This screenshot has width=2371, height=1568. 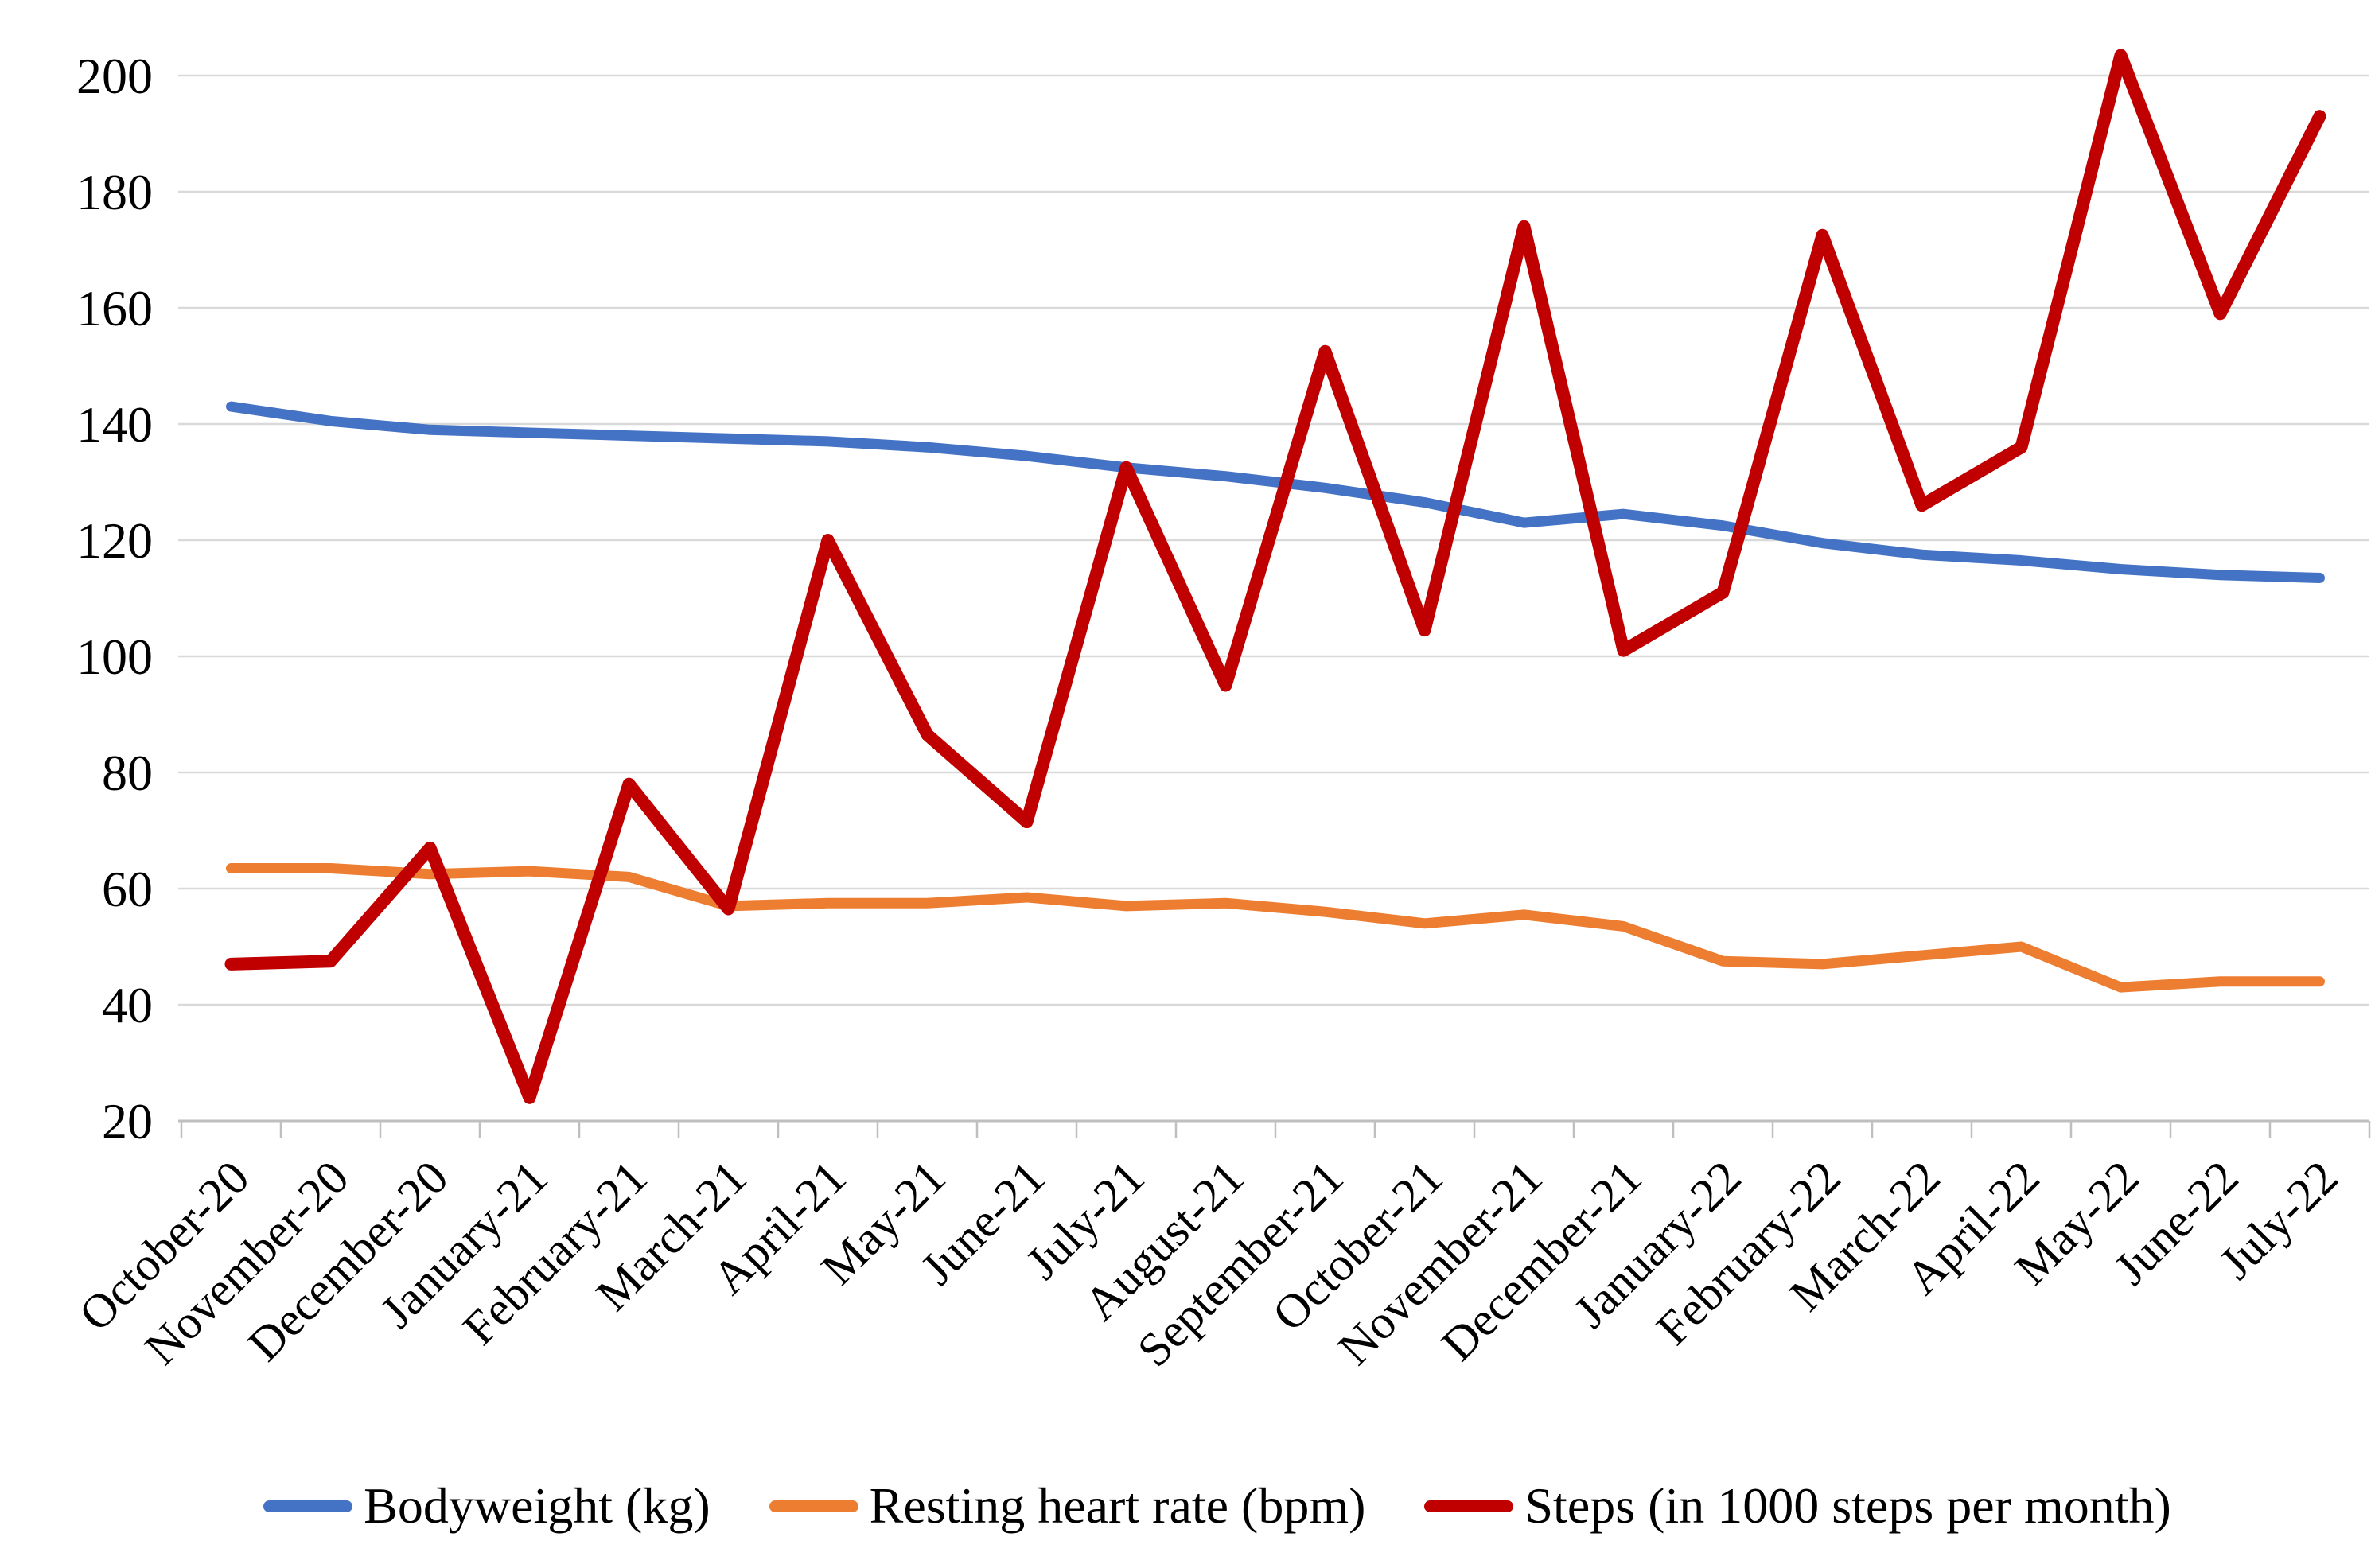 What do you see at coordinates (1275, 492) in the screenshot?
I see `series-line-bodyweight` at bounding box center [1275, 492].